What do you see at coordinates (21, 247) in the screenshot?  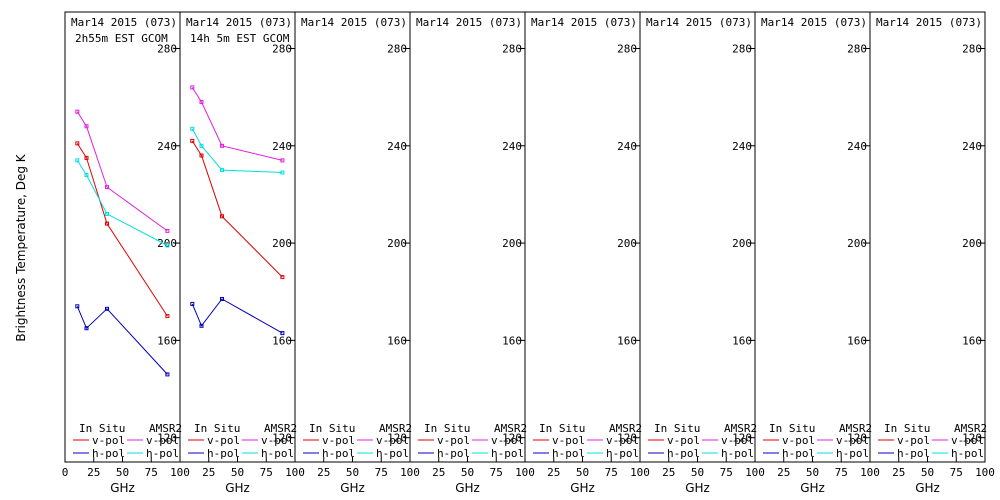 I see `y-axis-label: Brightness Temperature, Deg K` at bounding box center [21, 247].